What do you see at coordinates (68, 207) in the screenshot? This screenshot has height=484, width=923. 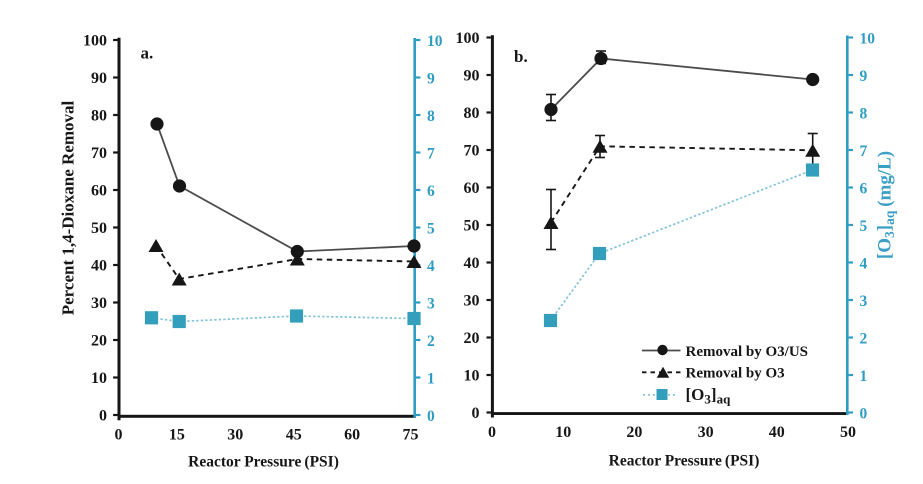 I see `svg-text: Percent 1,4-Dioxane Removal` at bounding box center [68, 207].